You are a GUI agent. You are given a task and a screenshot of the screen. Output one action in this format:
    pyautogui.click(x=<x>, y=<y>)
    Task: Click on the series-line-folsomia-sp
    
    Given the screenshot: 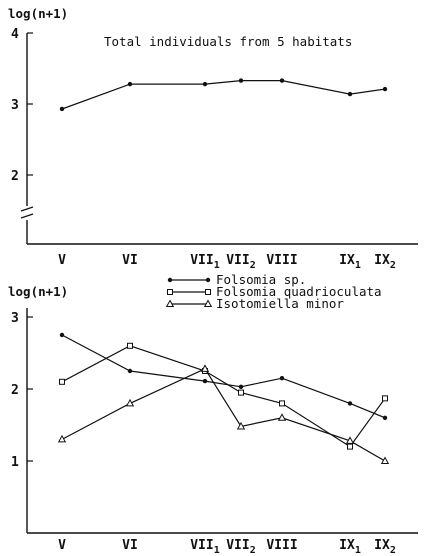 What is the action you would take?
    pyautogui.click(x=223, y=376)
    